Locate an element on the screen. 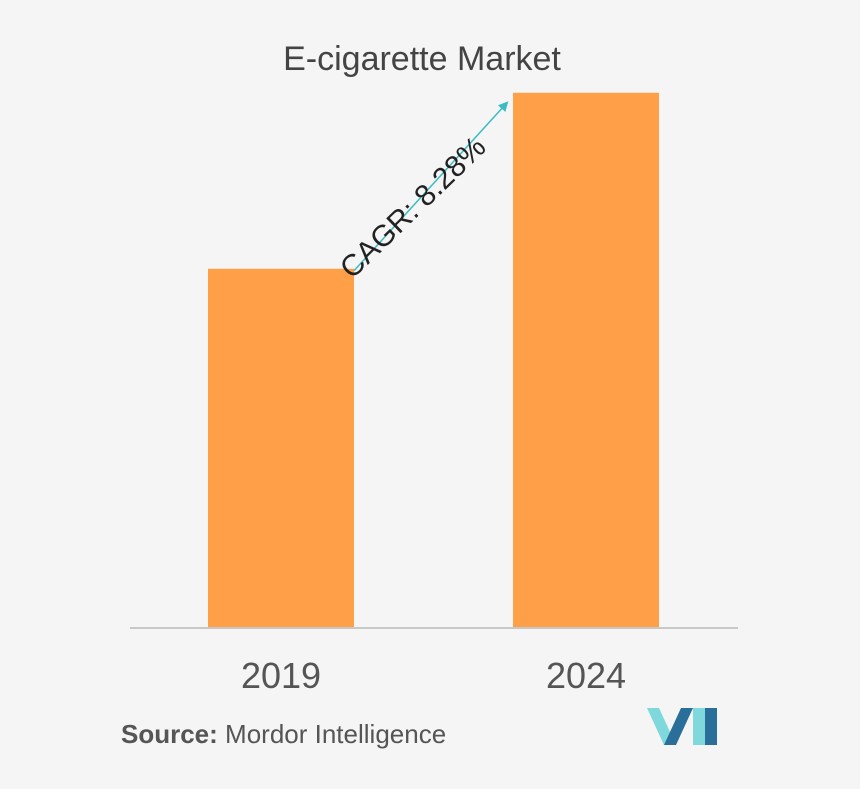 The image size is (860, 789). chart-title: E-cigarette Market is located at coordinates (422, 59).